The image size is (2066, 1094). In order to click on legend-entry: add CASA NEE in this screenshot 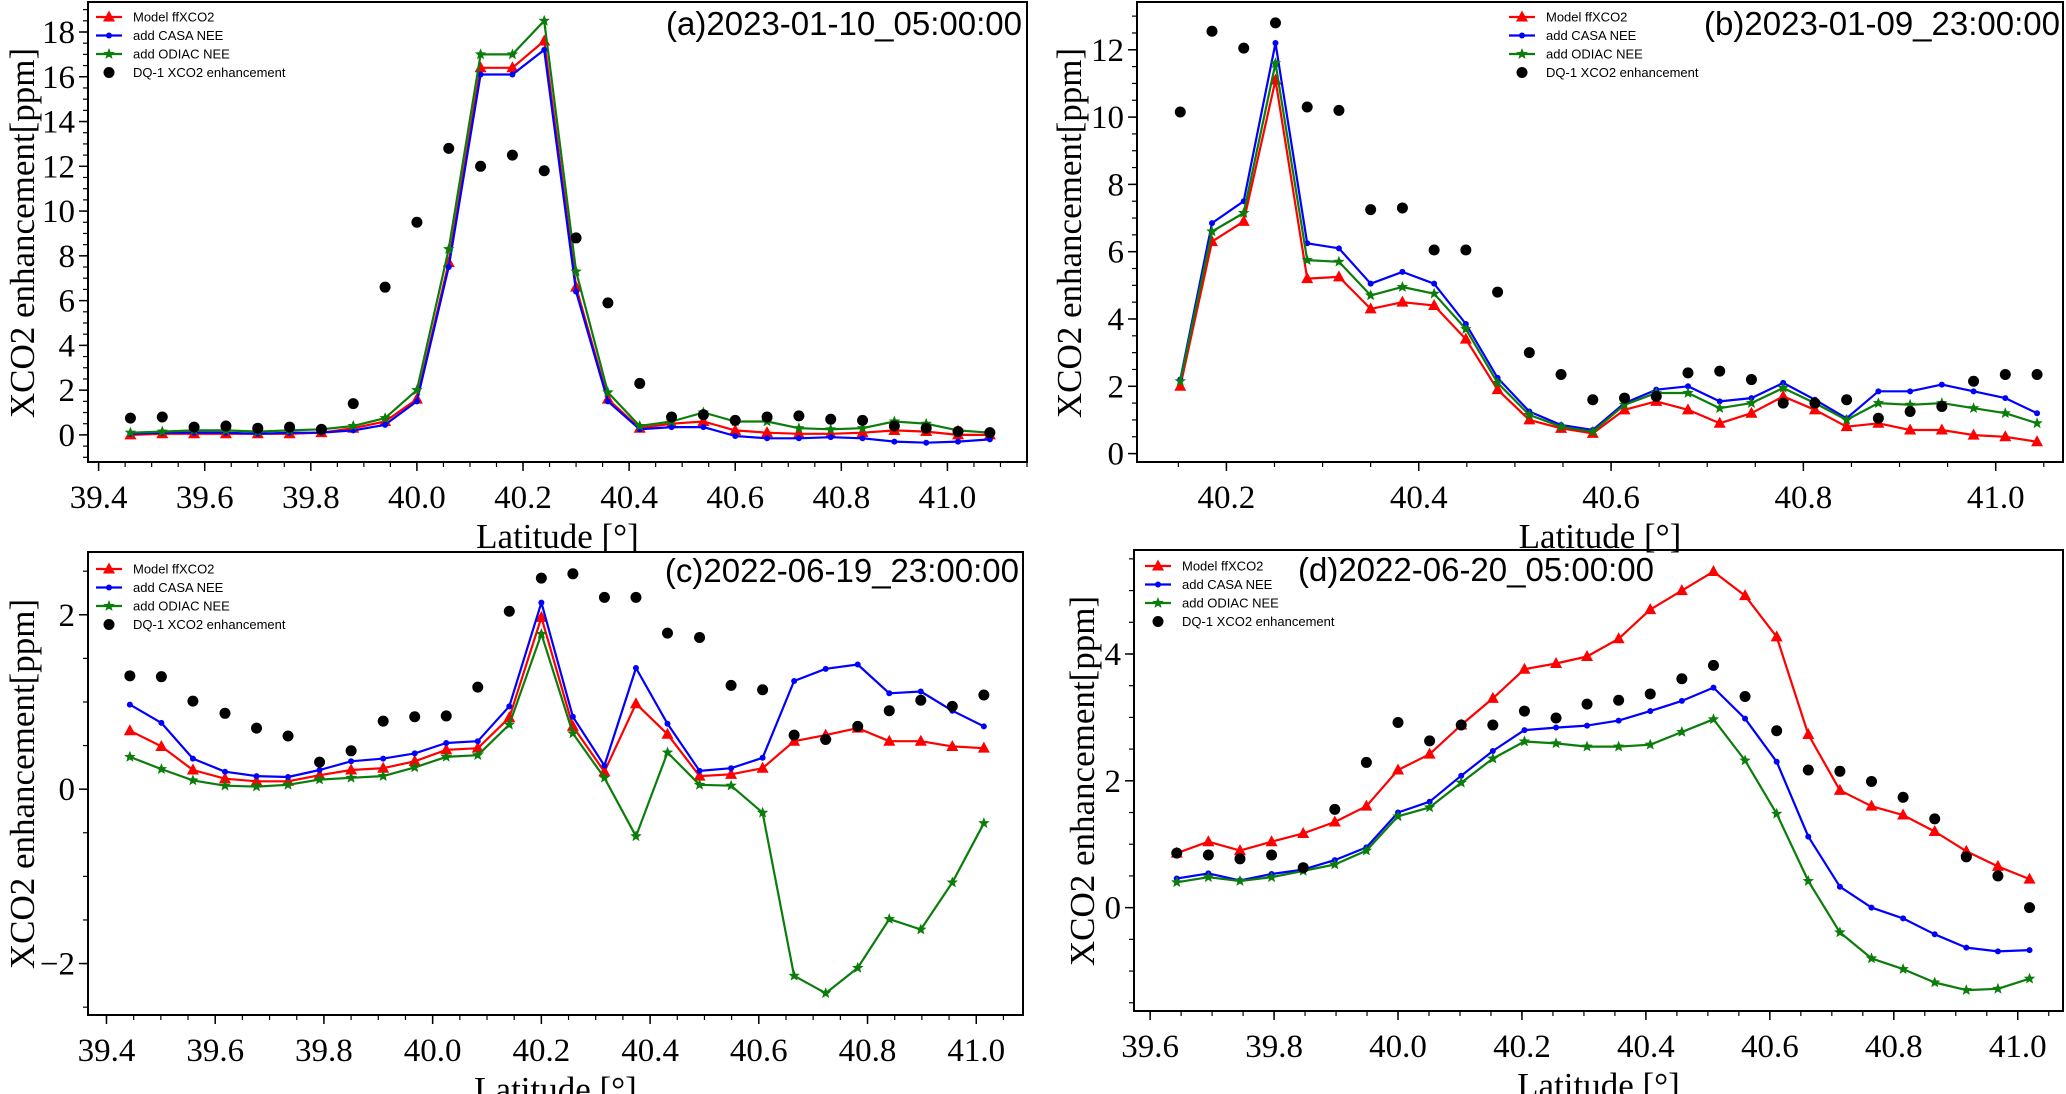, I will do `click(1573, 35)`.